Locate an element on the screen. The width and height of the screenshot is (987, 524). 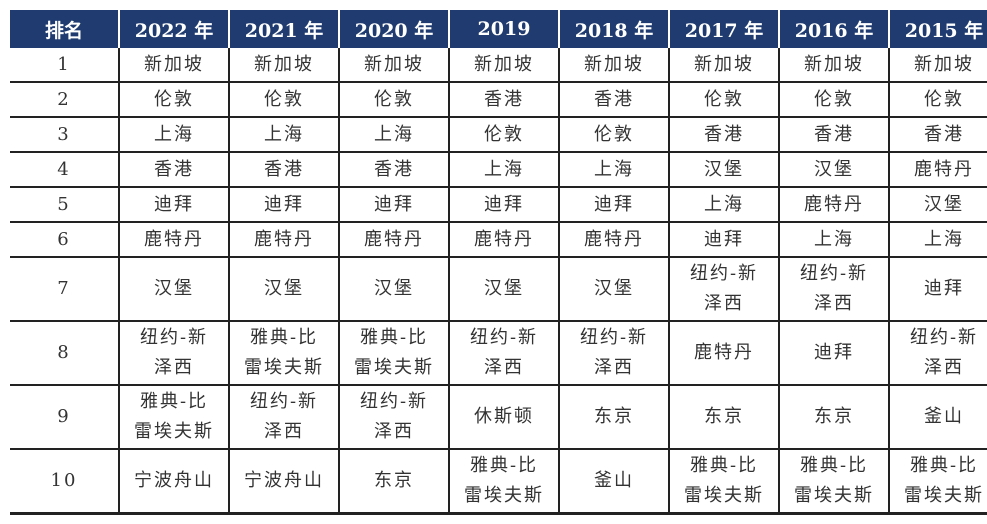
port-name-line: 迪拜 is located at coordinates (504, 204).